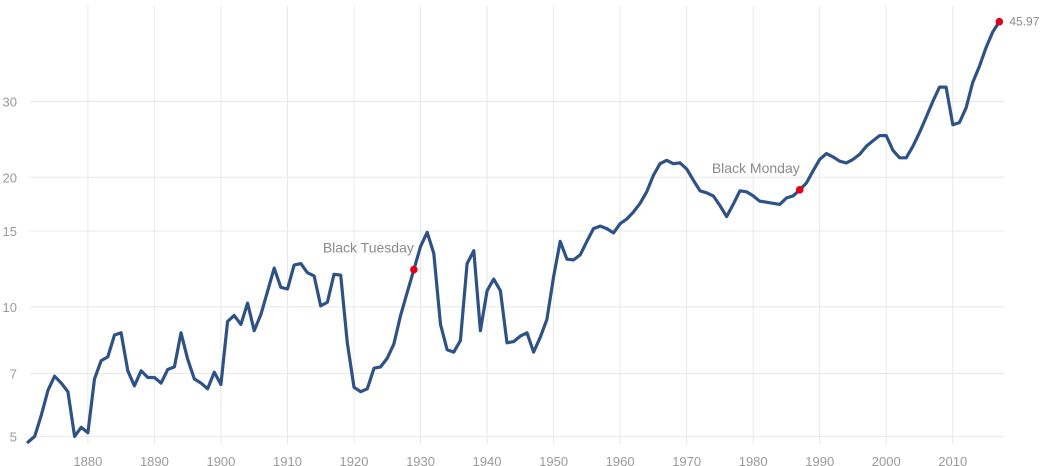  Describe the element at coordinates (10, 101) in the screenshot. I see `y-tick-label: 30` at that location.